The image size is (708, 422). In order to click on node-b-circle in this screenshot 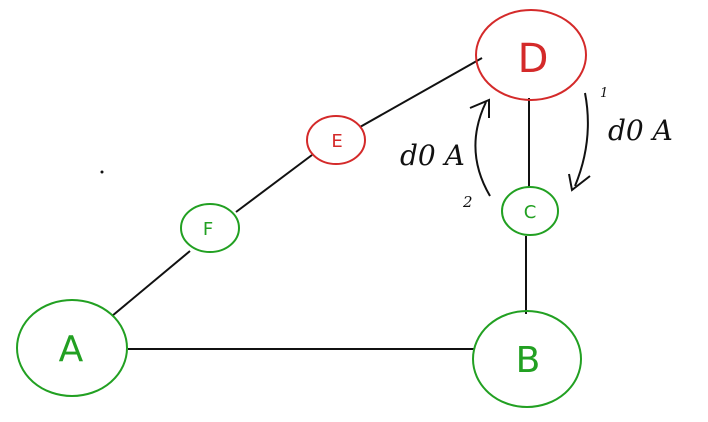, I will do `click(527, 359)`.